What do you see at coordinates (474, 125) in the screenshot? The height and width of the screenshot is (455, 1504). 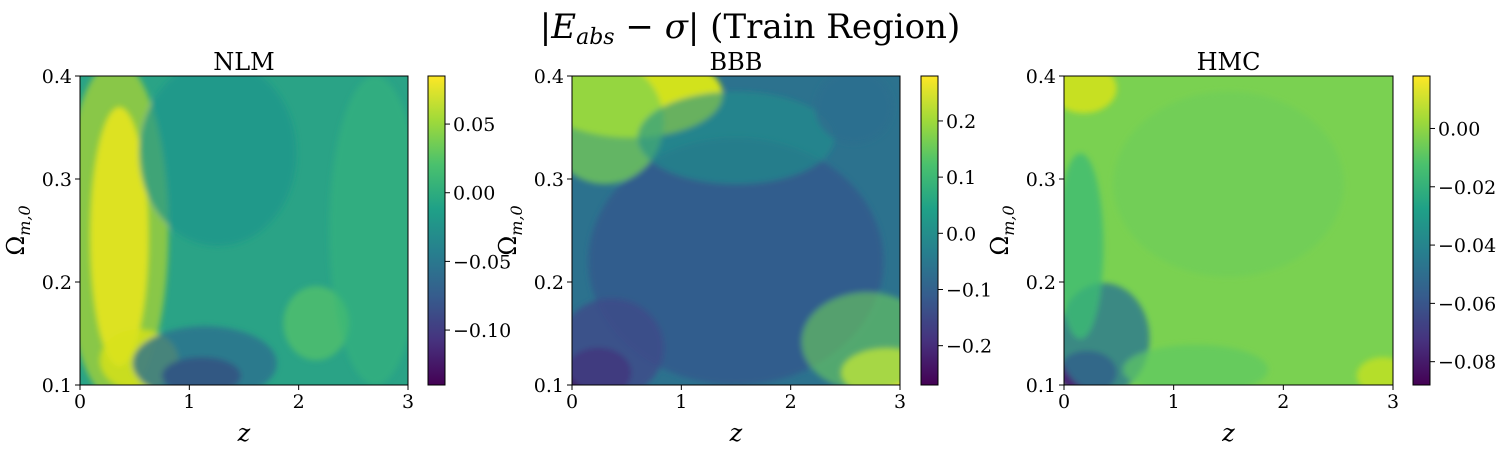 I see `colorbar-tick-label: 0.05` at bounding box center [474, 125].